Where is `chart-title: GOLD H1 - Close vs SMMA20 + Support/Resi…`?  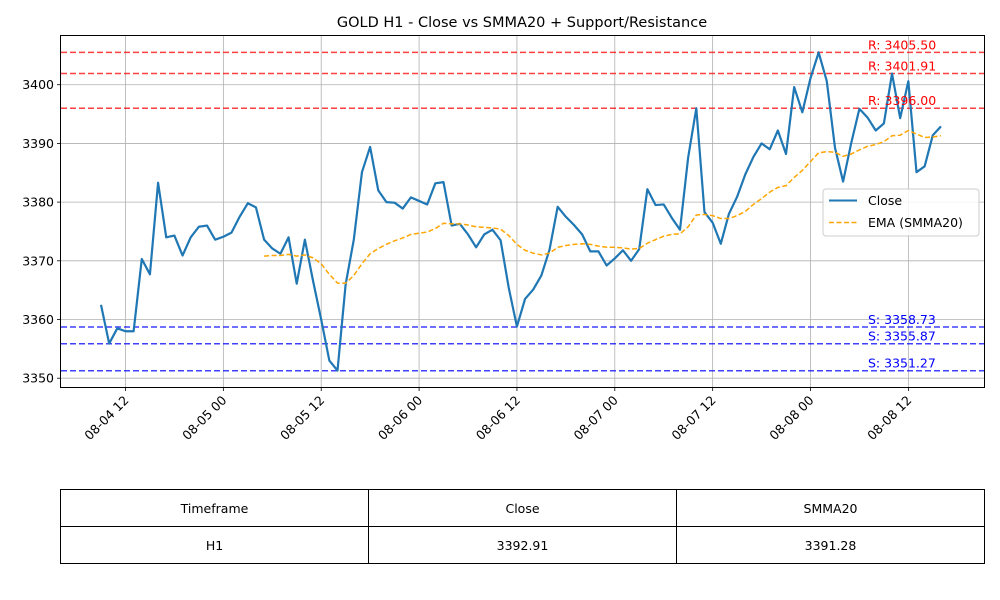 chart-title: GOLD H1 - Close vs SMMA20 + Support/Resi… is located at coordinates (522, 23).